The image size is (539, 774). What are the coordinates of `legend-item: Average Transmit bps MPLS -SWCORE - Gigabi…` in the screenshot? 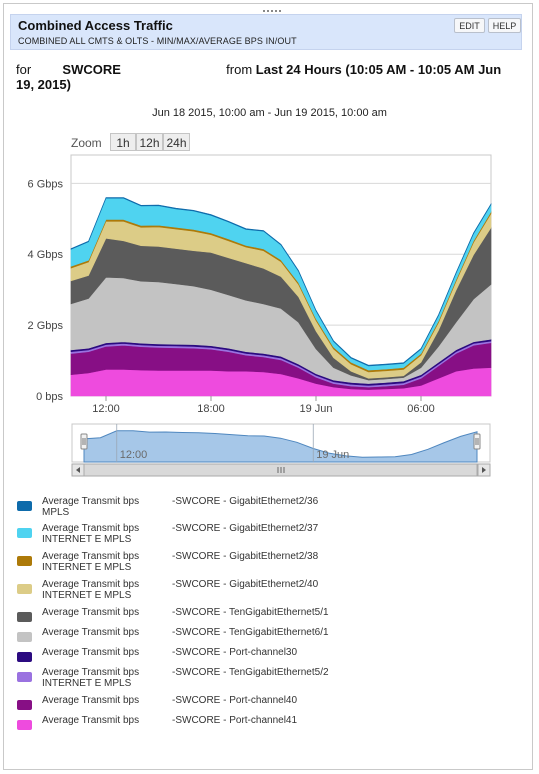 It's located at (272, 508).